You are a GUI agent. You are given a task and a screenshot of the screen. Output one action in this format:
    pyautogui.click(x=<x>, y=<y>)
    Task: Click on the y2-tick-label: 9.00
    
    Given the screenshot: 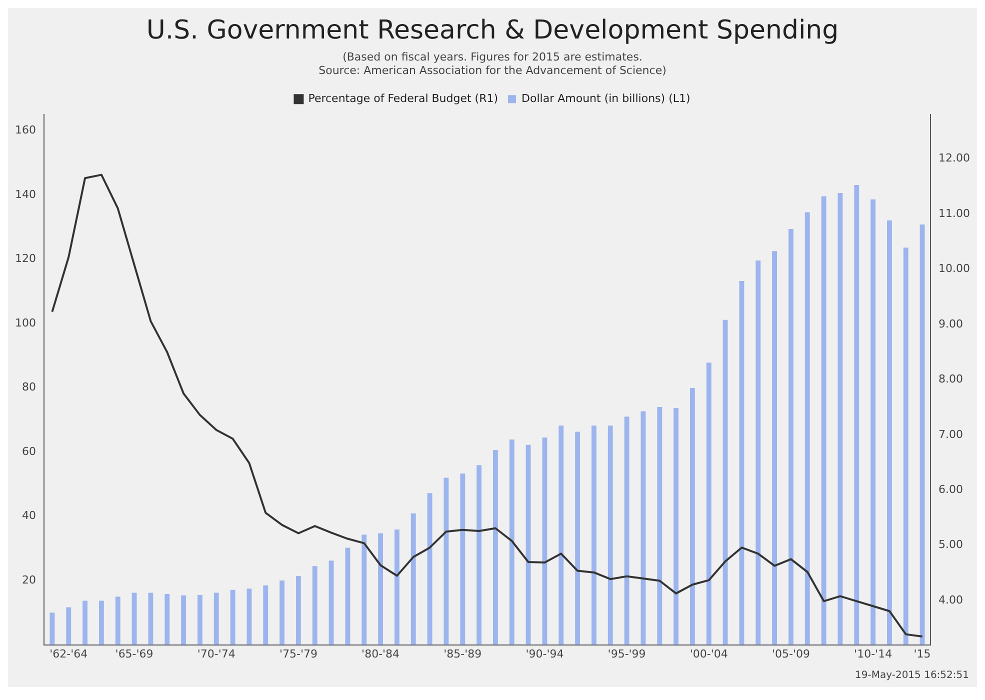 What is the action you would take?
    pyautogui.click(x=951, y=323)
    